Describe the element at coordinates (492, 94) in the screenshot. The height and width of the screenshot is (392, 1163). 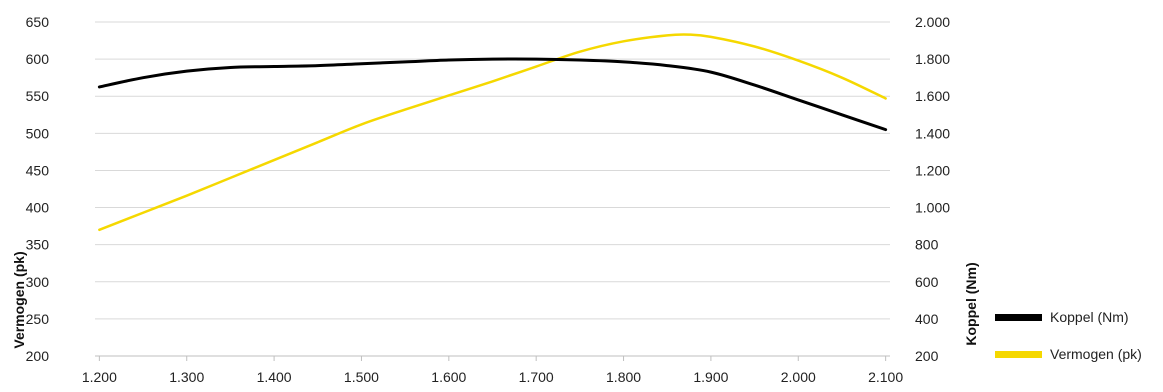
I see `series-line-koppel-nm` at that location.